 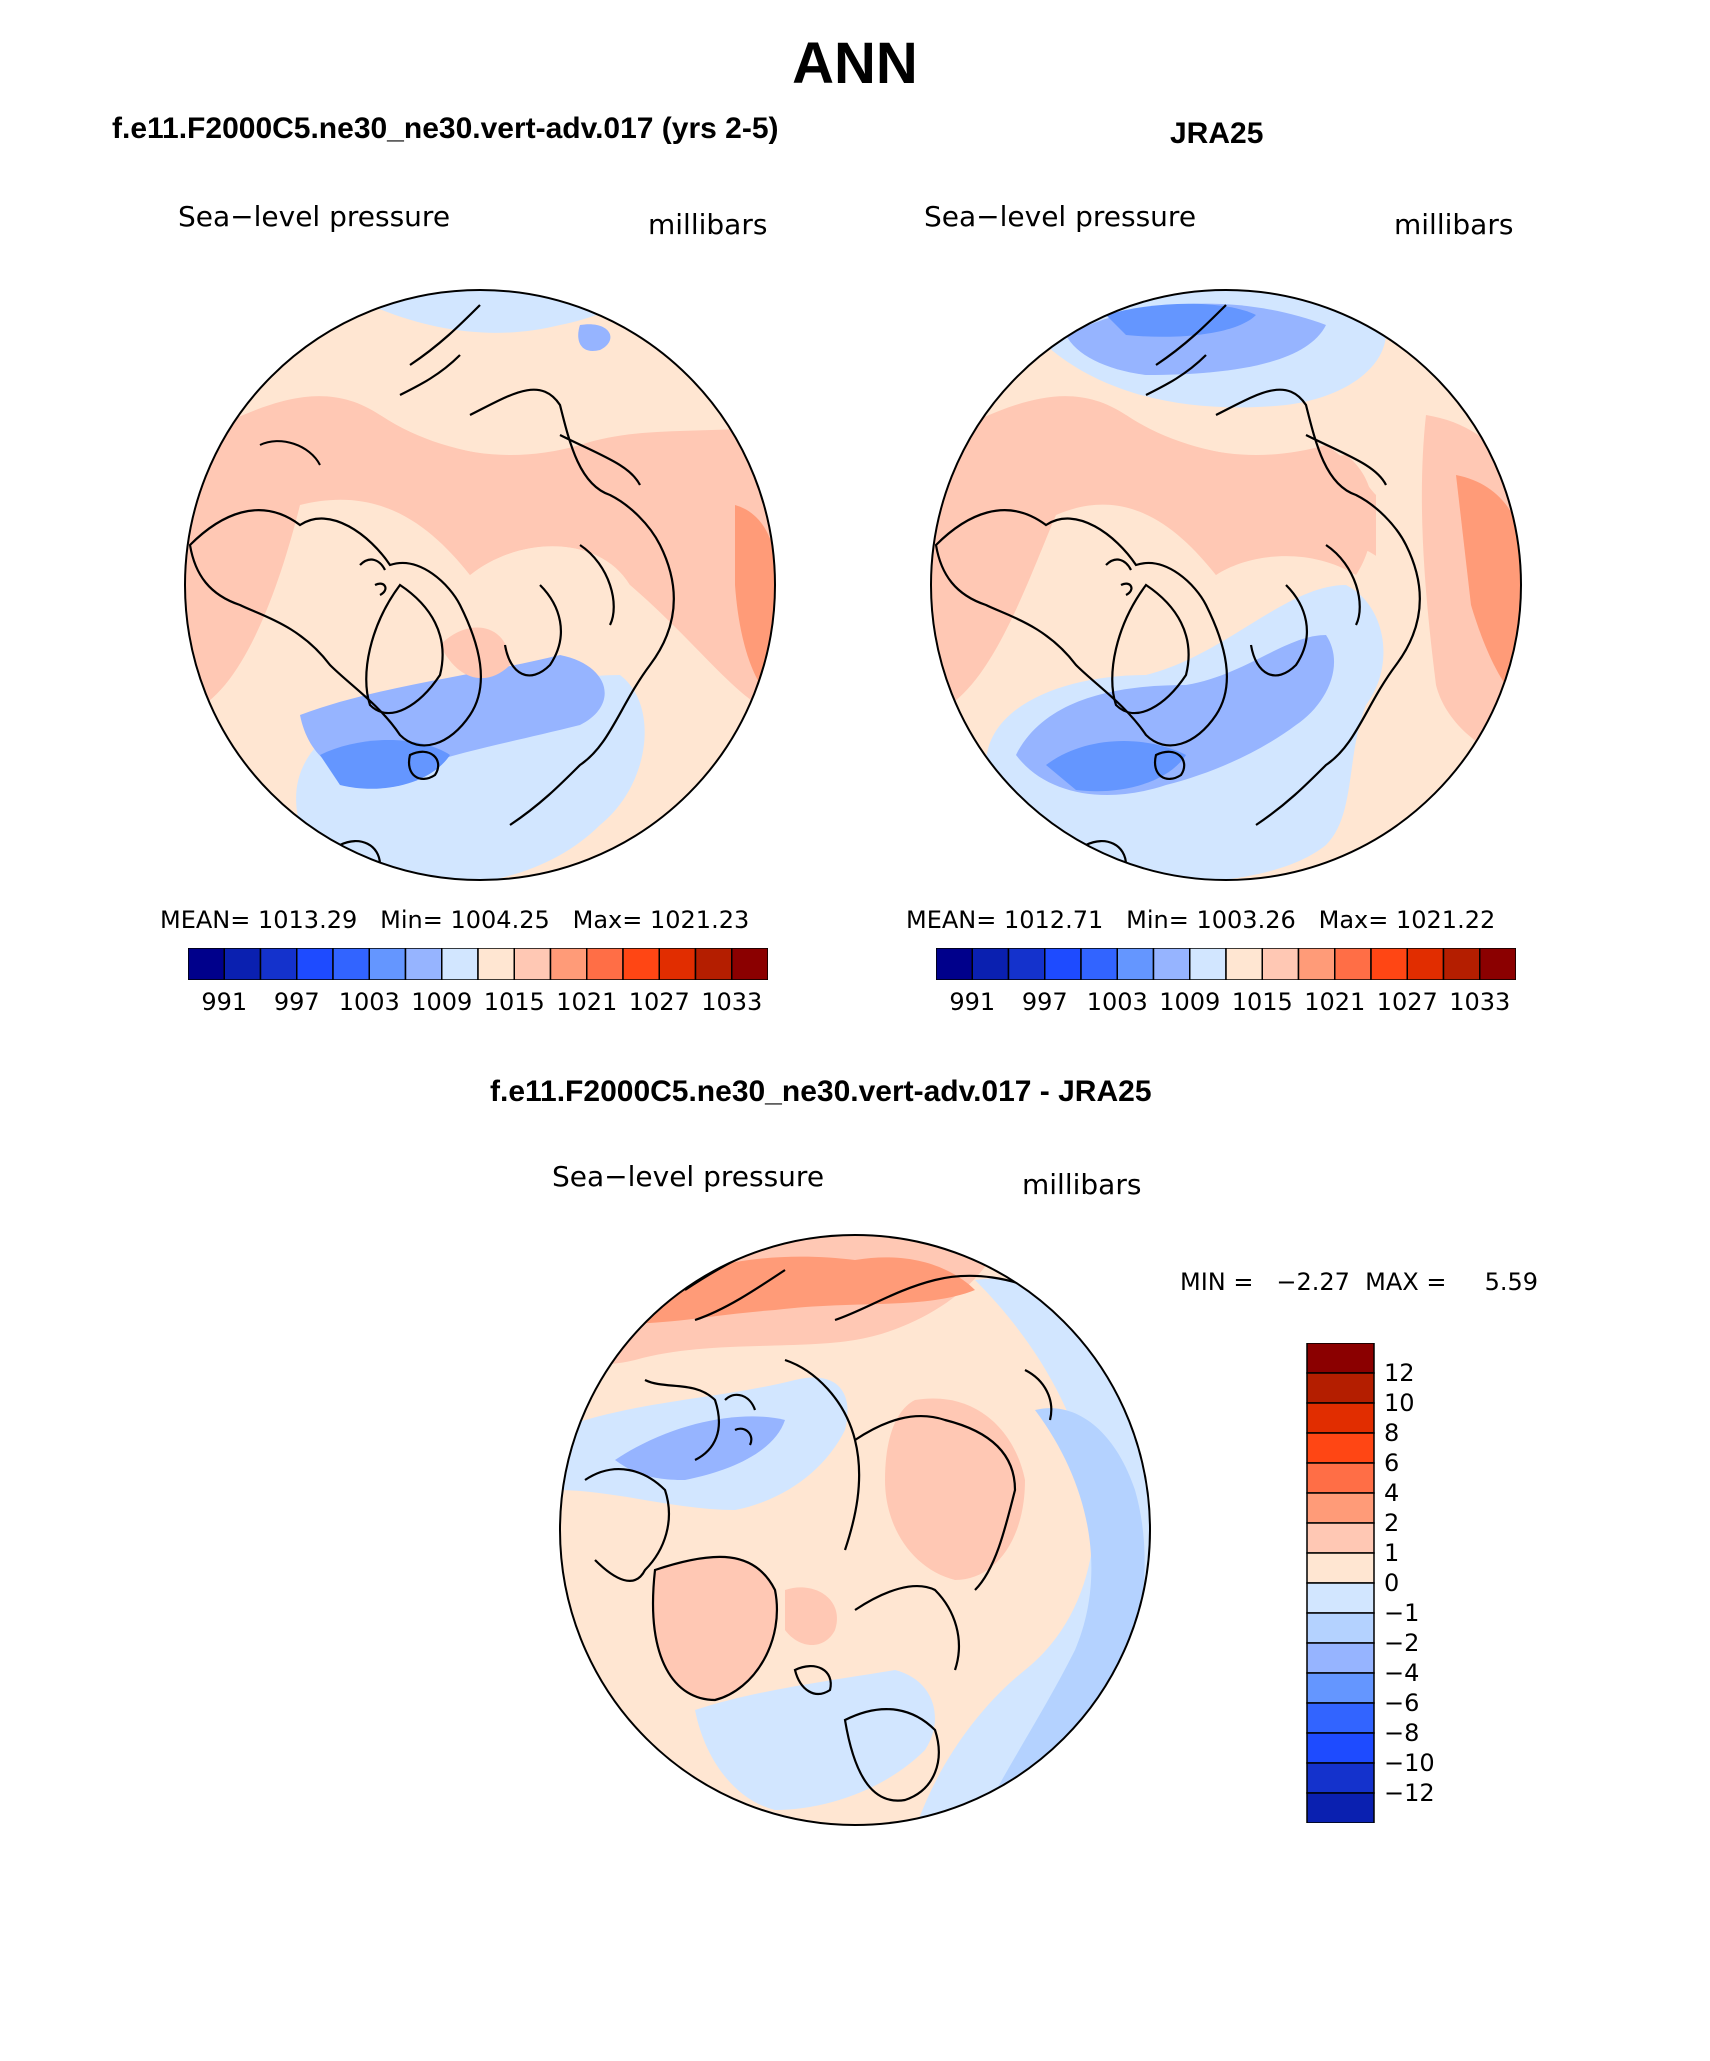 I want to click on obs-colorbar-tick-label: 1003, so click(x=1117, y=1002).